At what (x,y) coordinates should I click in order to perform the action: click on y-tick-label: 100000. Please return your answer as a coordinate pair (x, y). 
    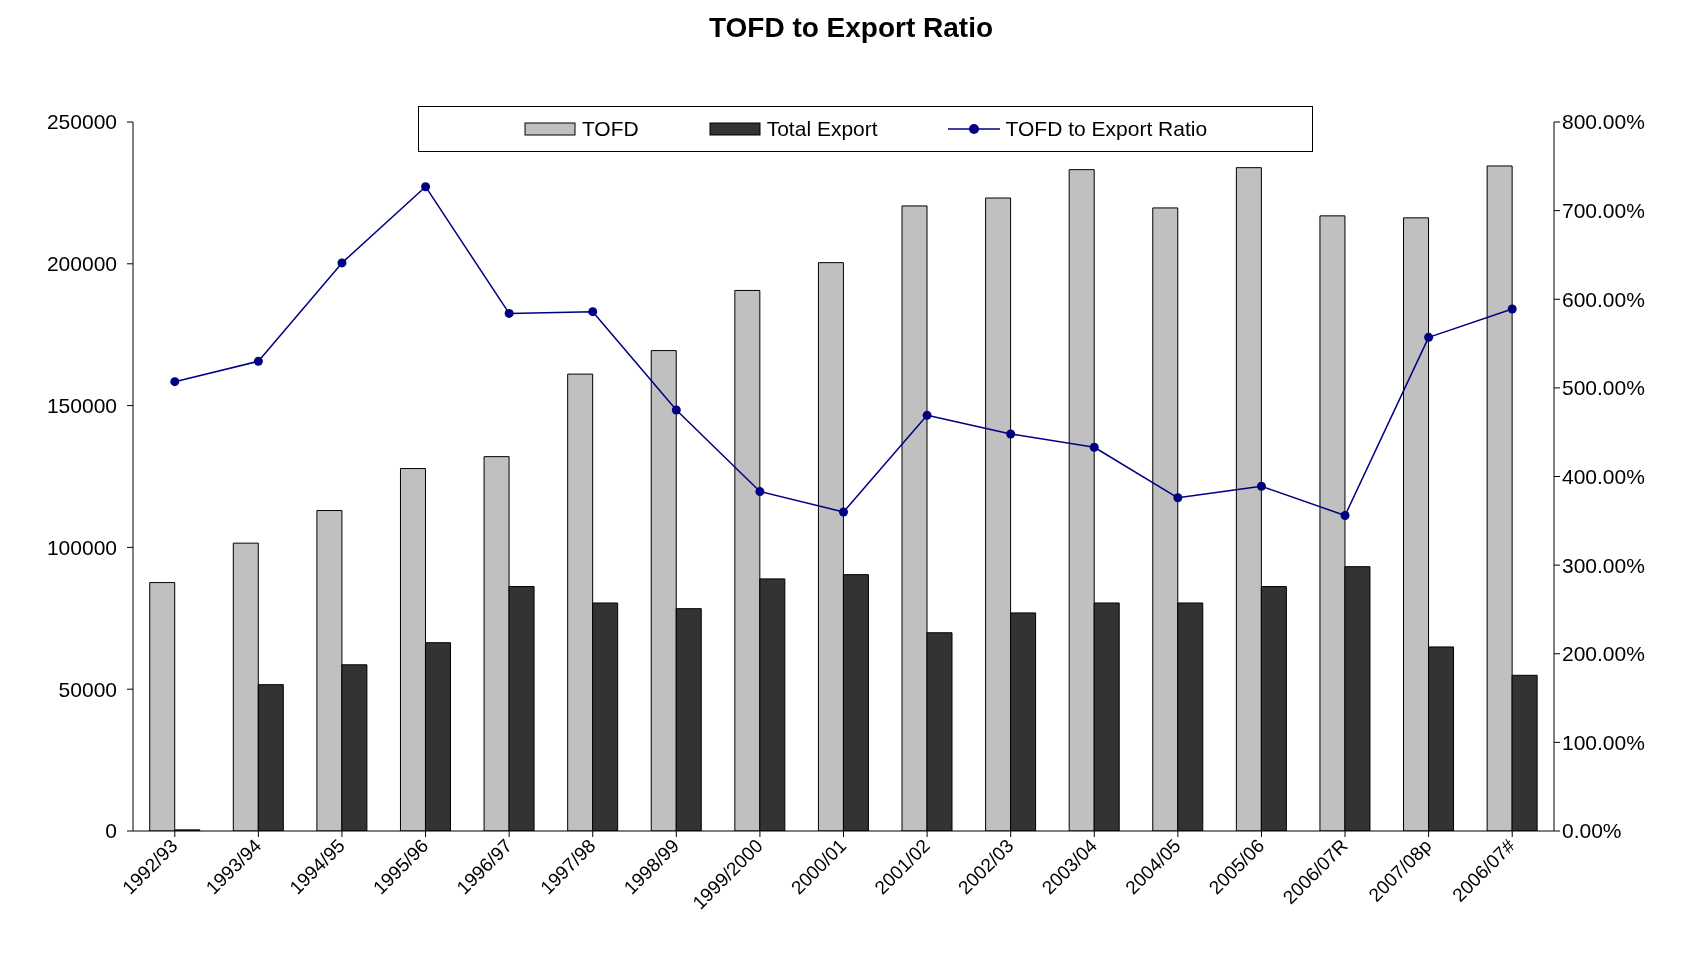
    Looking at the image, I should click on (81, 547).